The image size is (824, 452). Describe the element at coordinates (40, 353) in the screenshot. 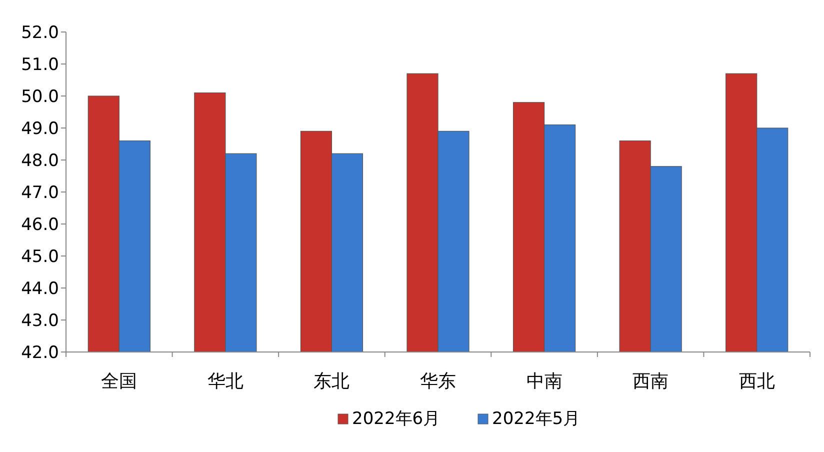

I see `y-tick-label: 42.0` at that location.